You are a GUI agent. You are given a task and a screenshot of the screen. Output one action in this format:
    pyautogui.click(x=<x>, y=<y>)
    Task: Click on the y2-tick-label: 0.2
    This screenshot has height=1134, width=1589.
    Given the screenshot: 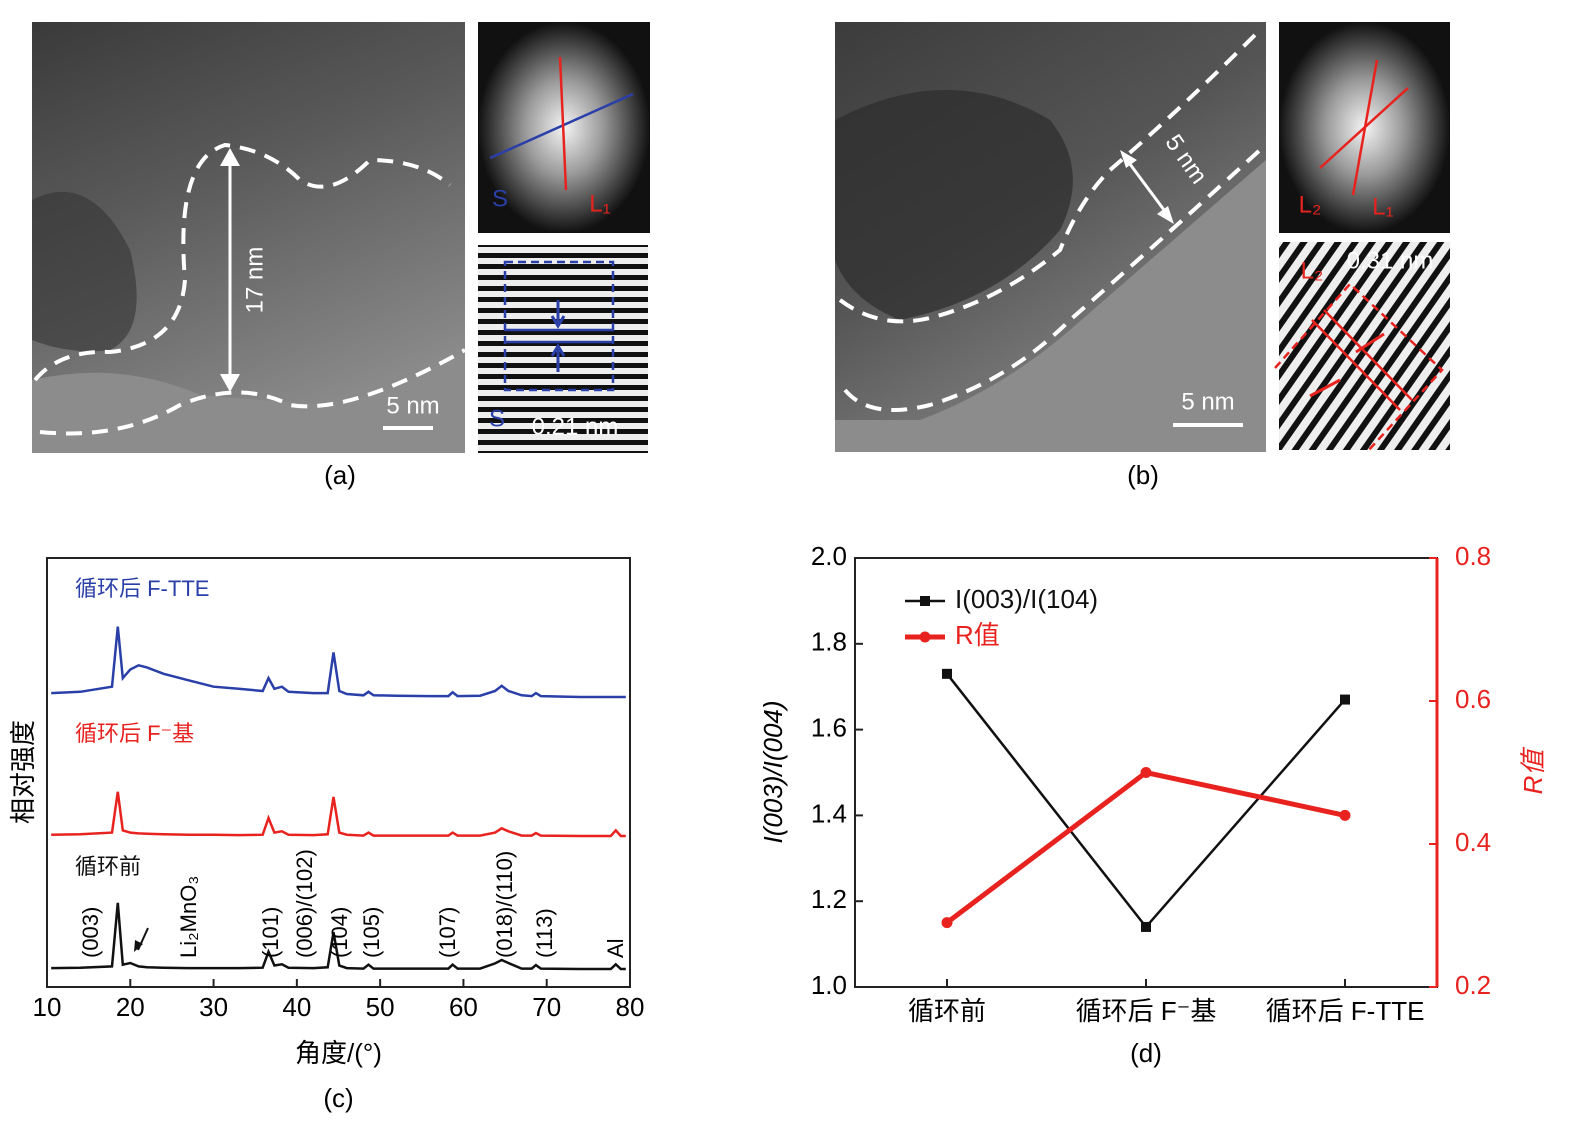 What is the action you would take?
    pyautogui.click(x=1473, y=985)
    